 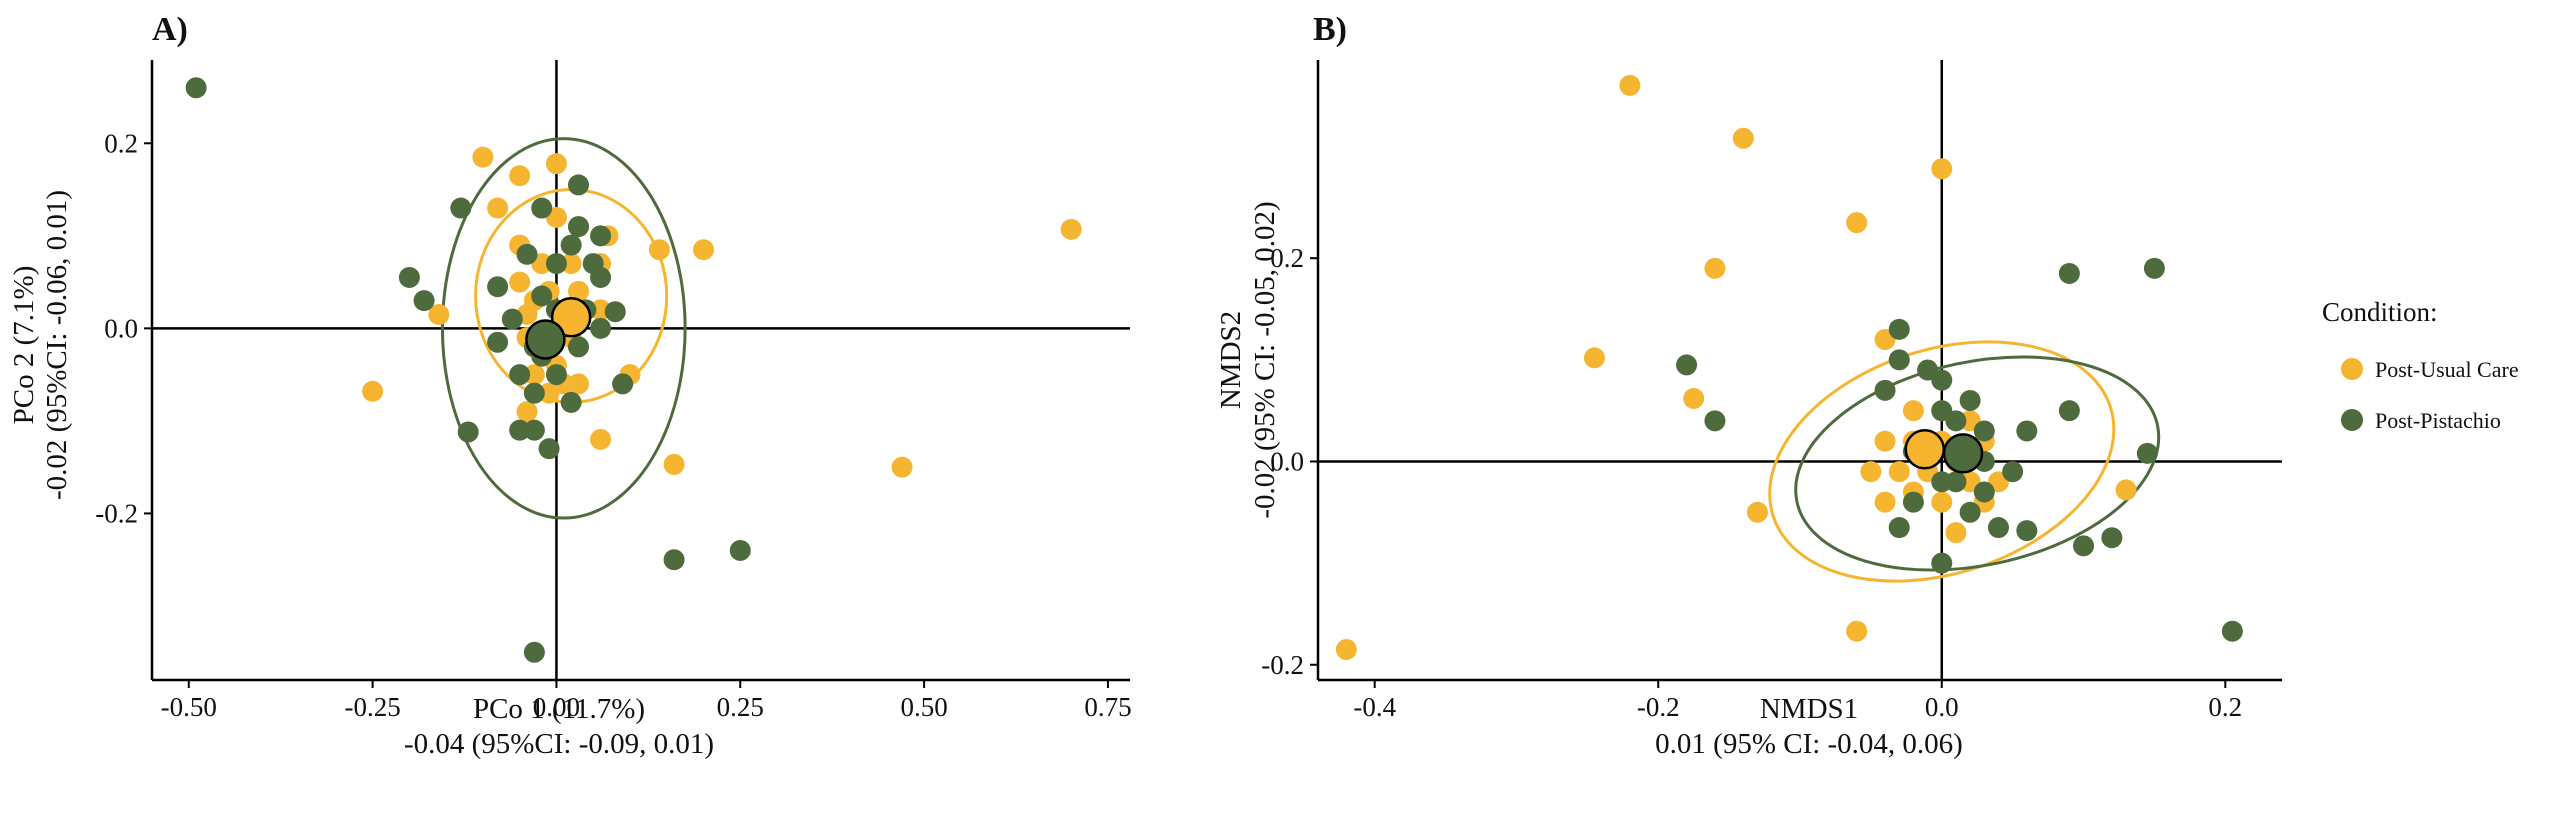 What do you see at coordinates (57, 345) in the screenshot?
I see `panel-a-y-axis-subtitle: -0.02 (95%CI: -0.06, 0.01)` at bounding box center [57, 345].